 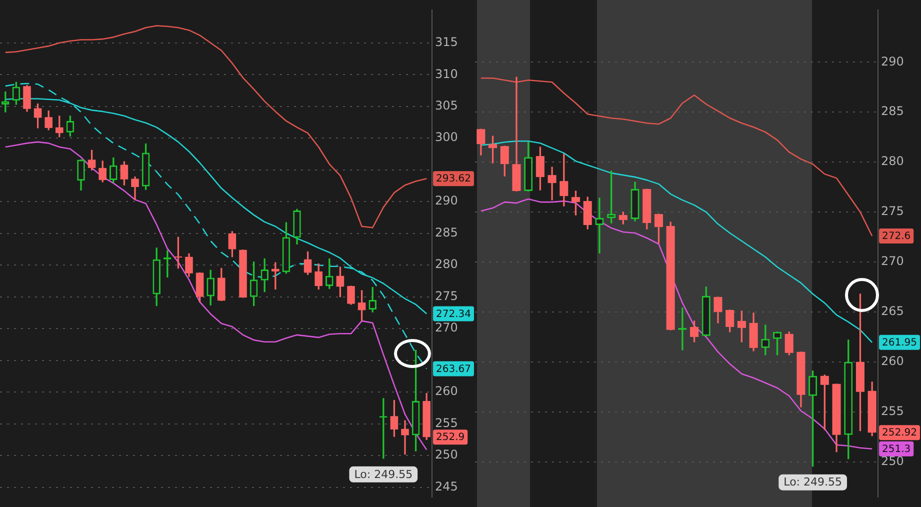 I want to click on y-tick-label: 300, so click(x=446, y=137).